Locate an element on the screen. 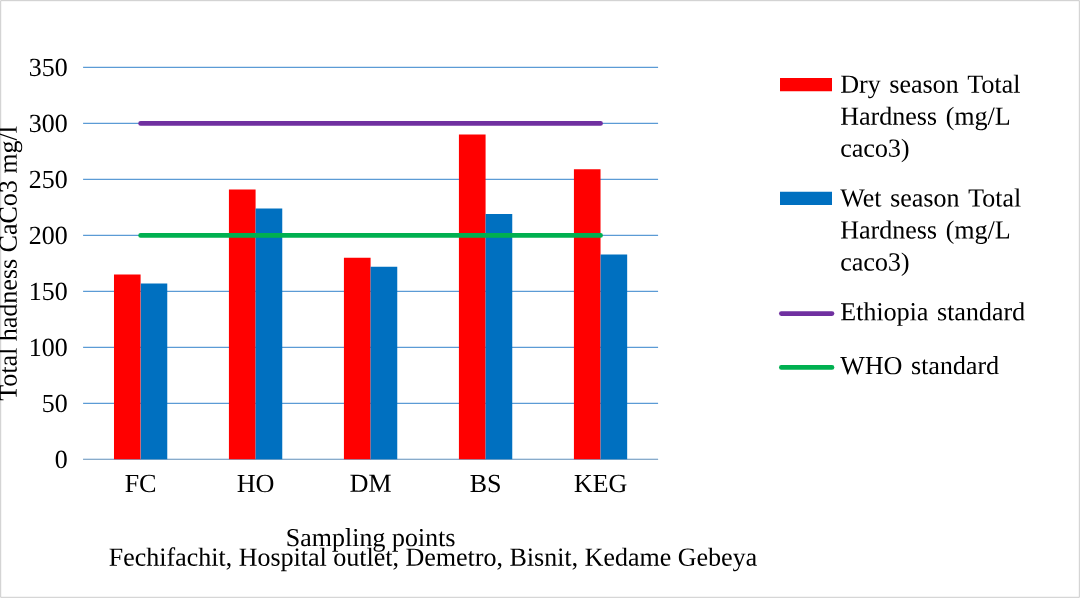 The width and height of the screenshot is (1080, 598). x-tick-label: HO is located at coordinates (255, 483).